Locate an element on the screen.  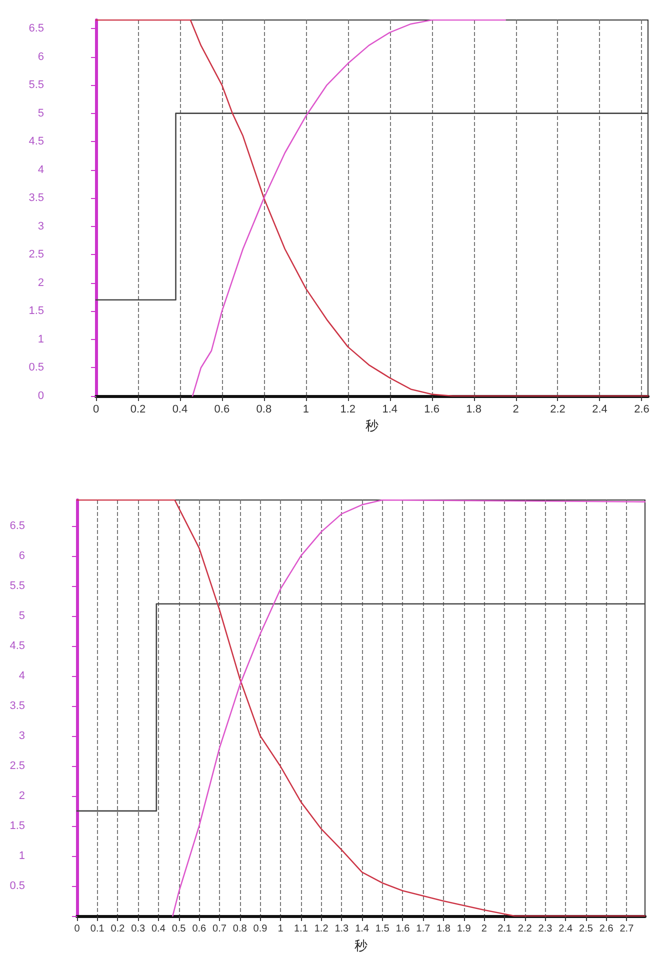
x-tick-label: 1.3 is located at coordinates (342, 929).